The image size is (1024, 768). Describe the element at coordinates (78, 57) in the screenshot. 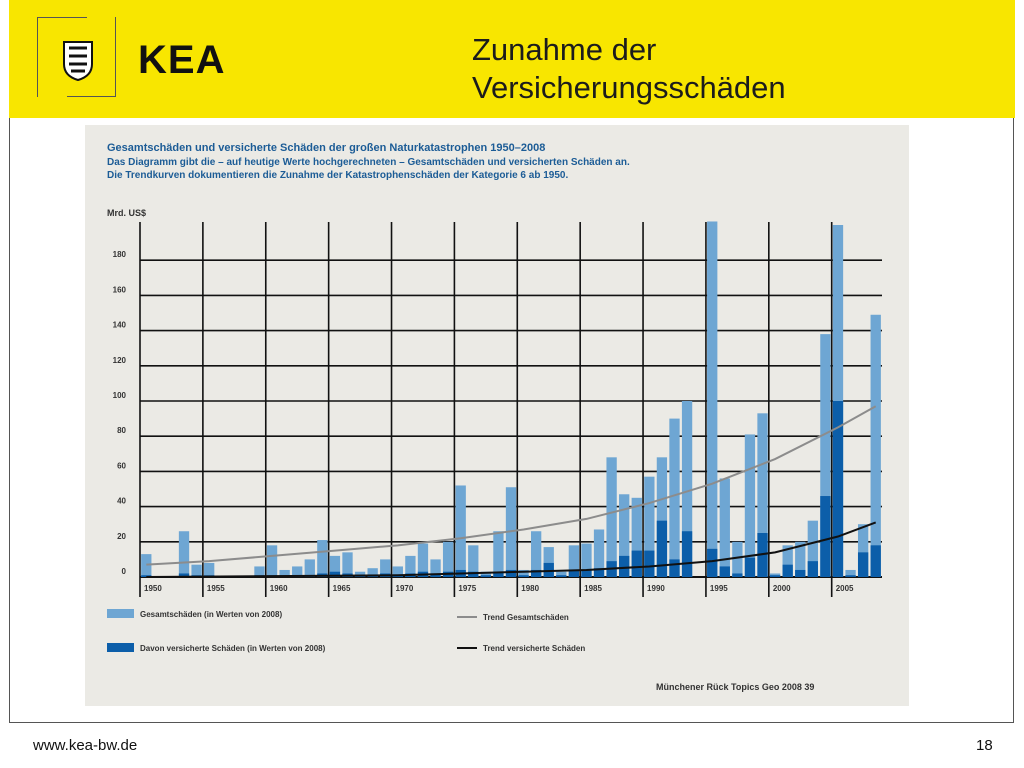

I see `logo` at that location.